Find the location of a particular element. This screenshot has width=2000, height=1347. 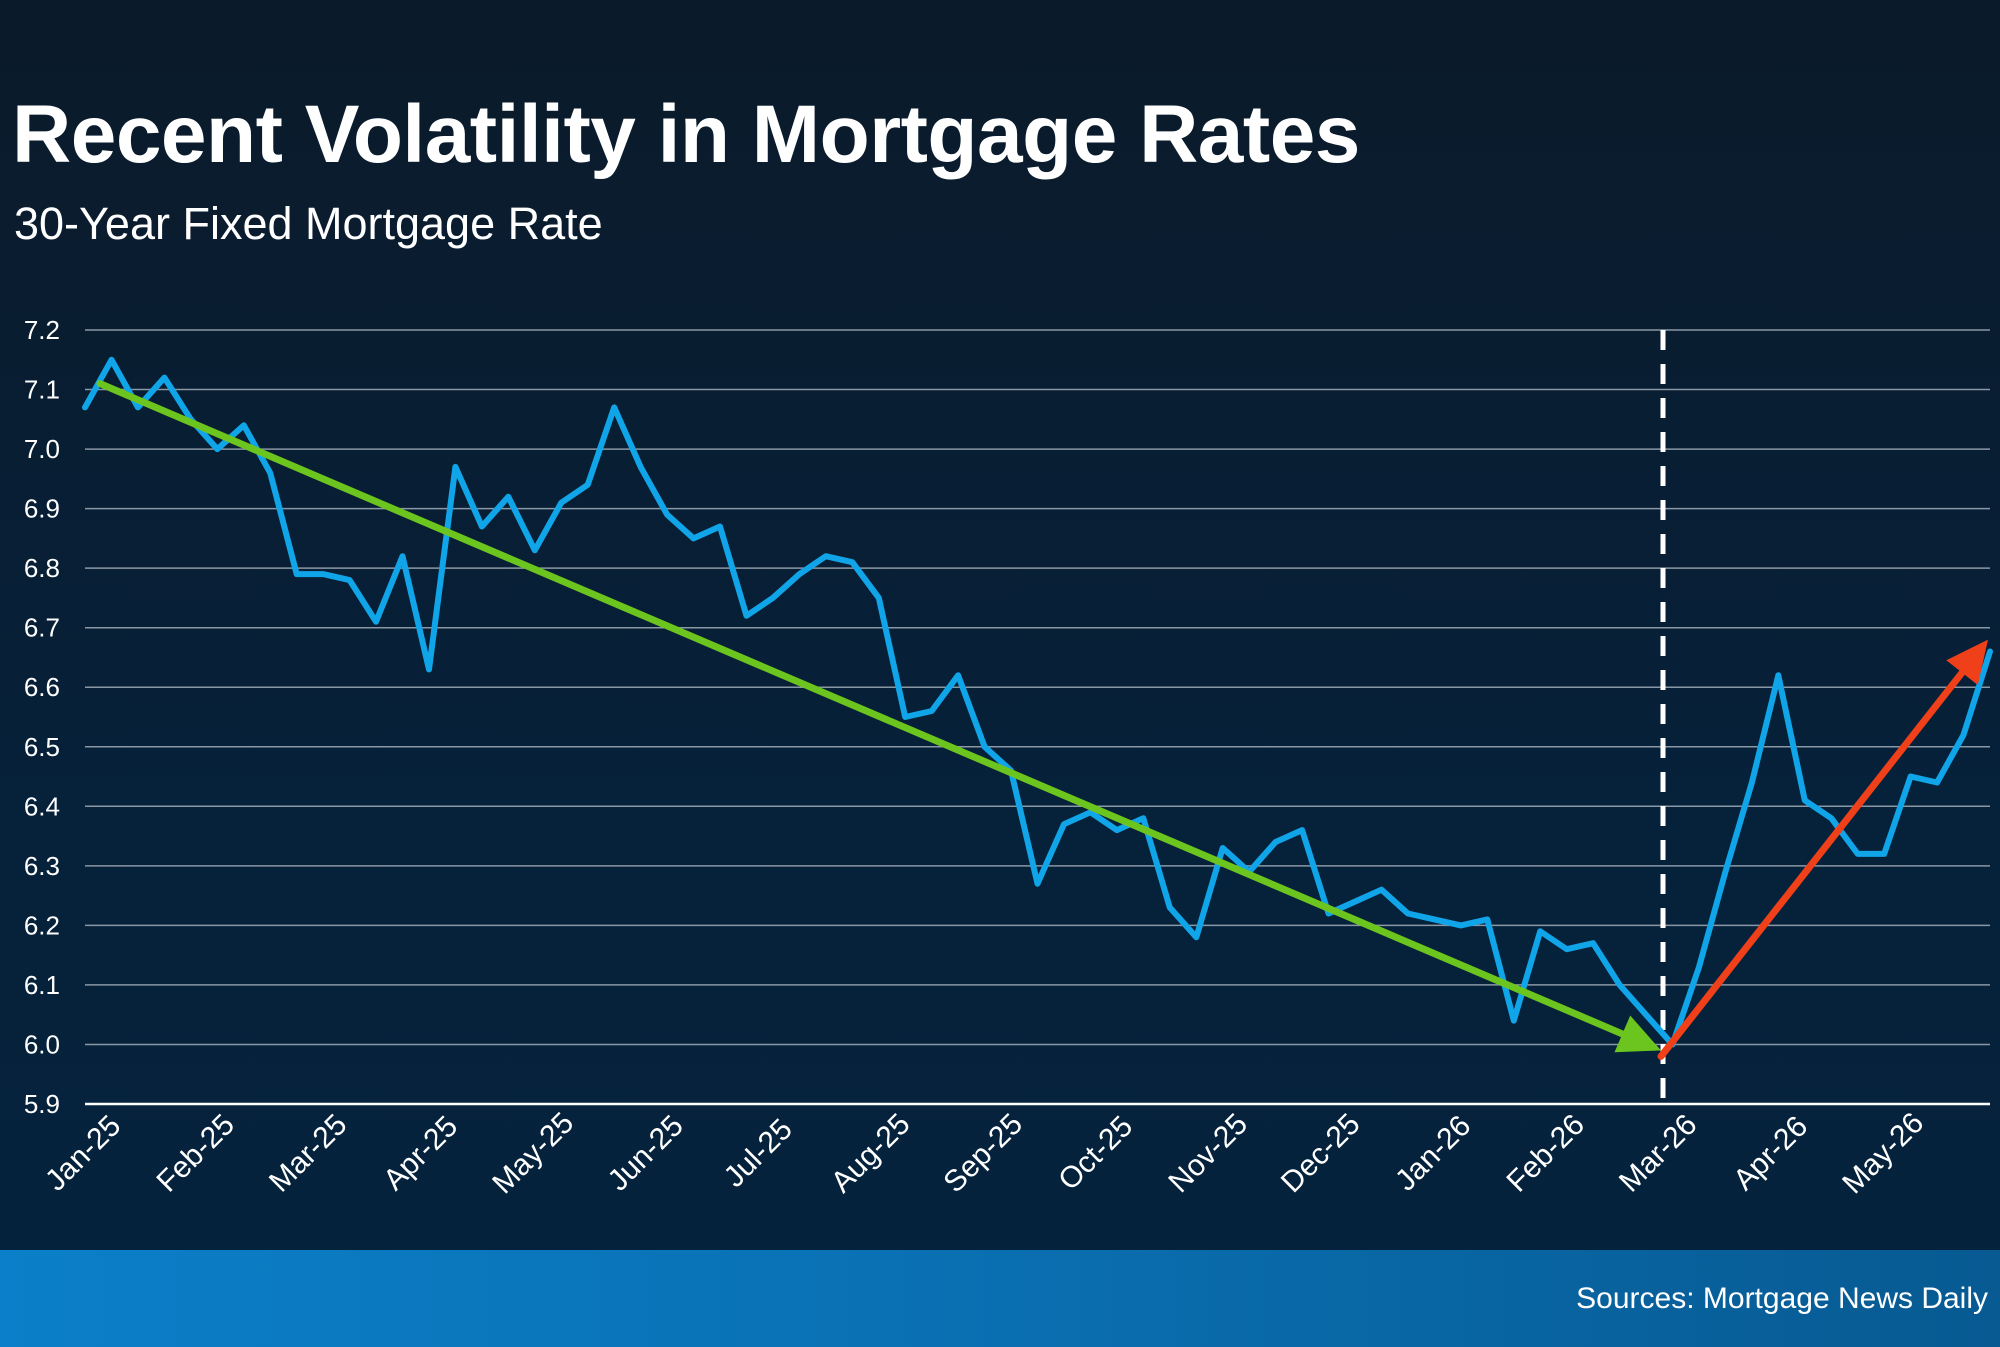

trend-arrow-up-head is located at coordinates (1967, 662).